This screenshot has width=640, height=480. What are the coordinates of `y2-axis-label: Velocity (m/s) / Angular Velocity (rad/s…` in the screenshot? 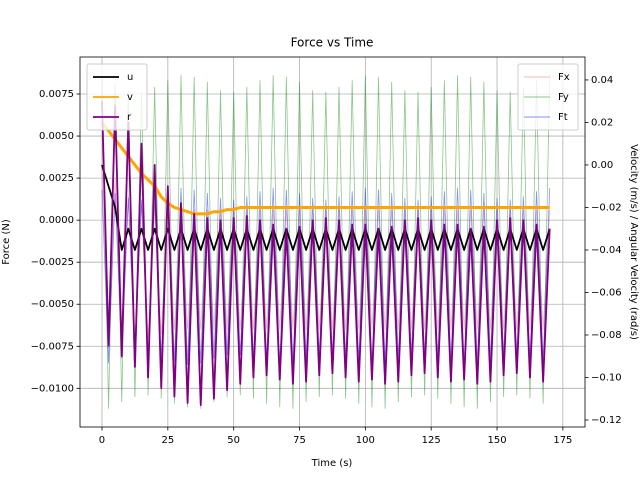 It's located at (633, 242).